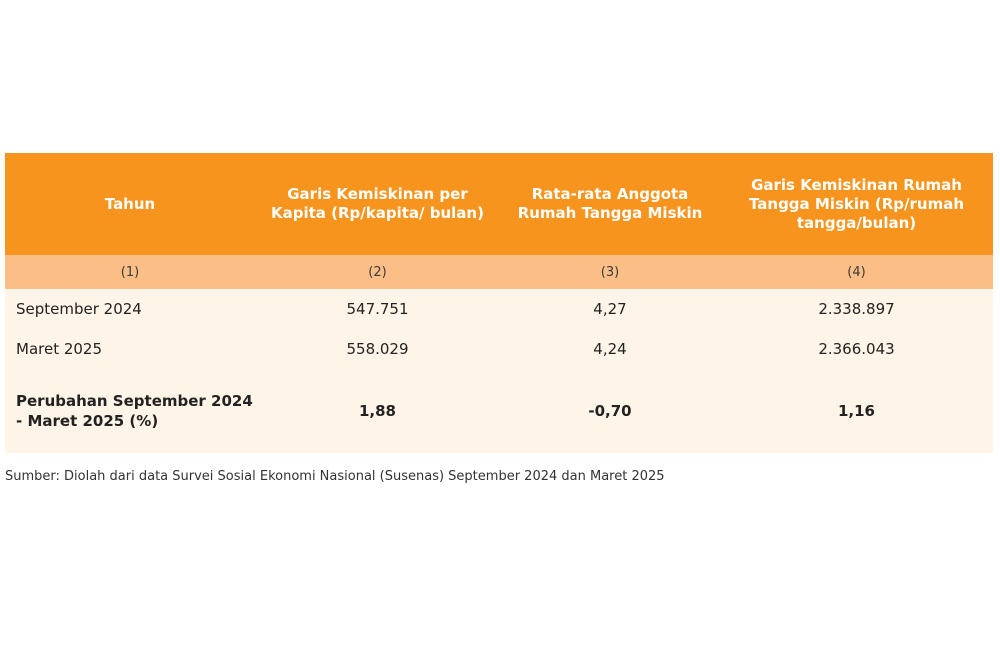  I want to click on header-rata-rata-anggota: Rata-rata Anggota Rumah Tangga Miskin, so click(610, 203).